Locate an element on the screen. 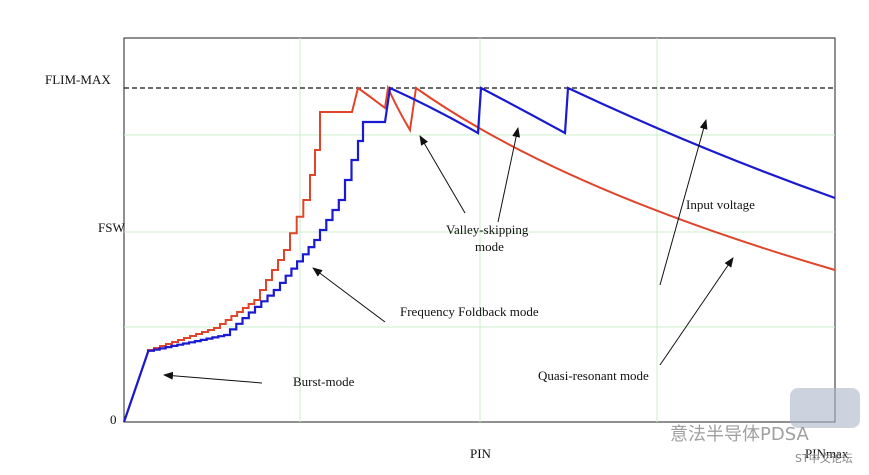 The image size is (869, 475). watermark-sub: ST中文论坛 is located at coordinates (824, 458).